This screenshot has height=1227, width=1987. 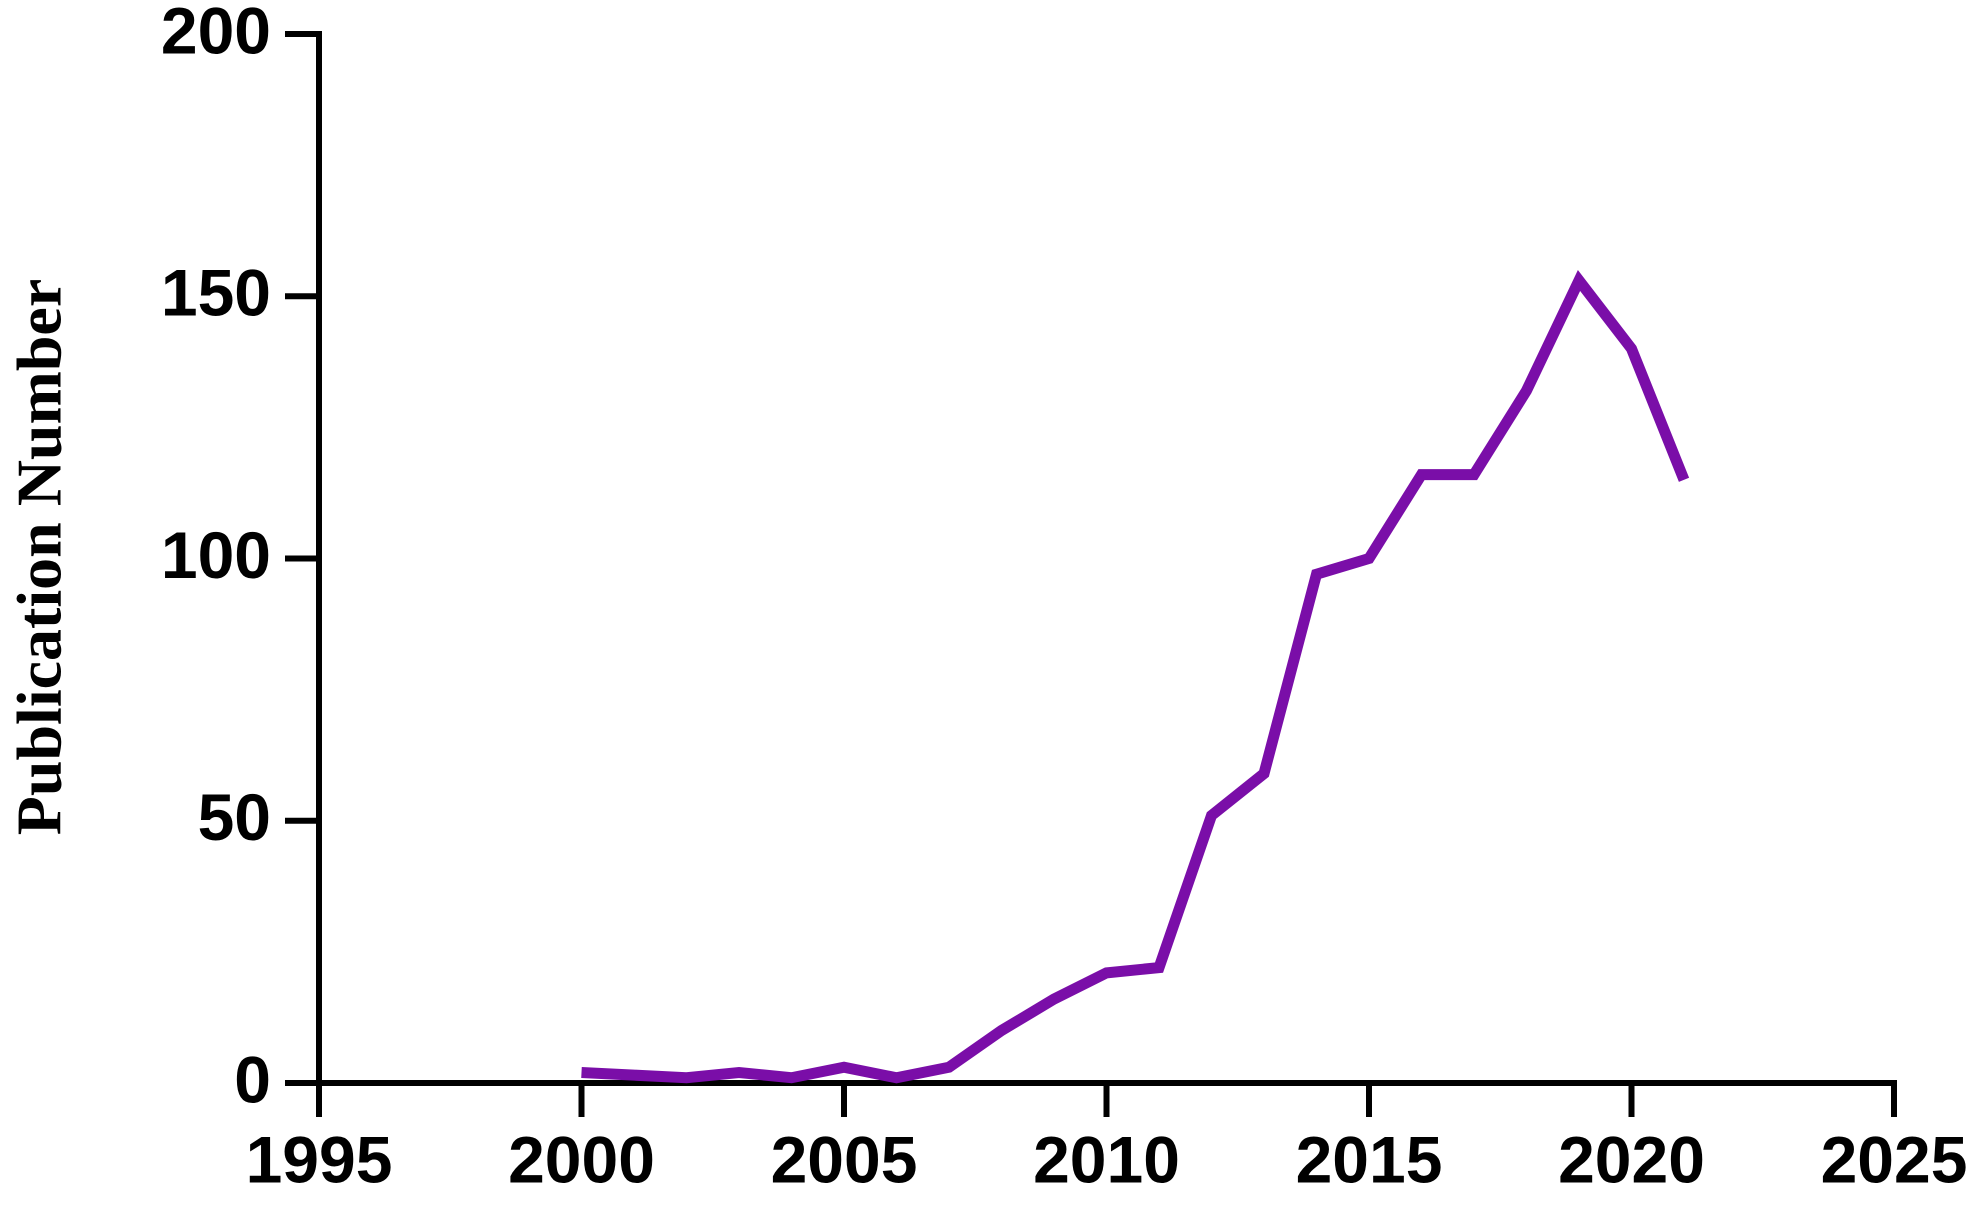 What do you see at coordinates (234, 817) in the screenshot?
I see `y-tick-label: 50` at bounding box center [234, 817].